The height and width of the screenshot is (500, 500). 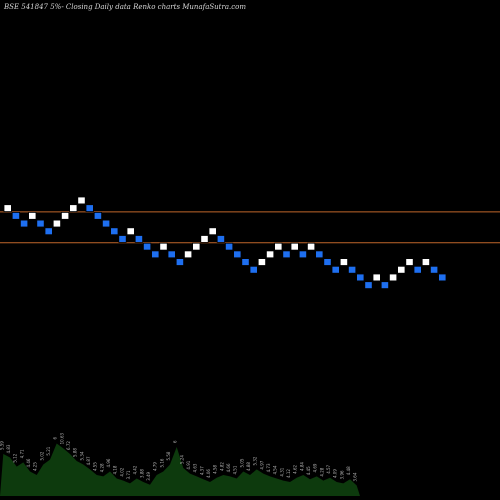 I want to click on volume-label-30: 4.63, so click(x=195, y=467).